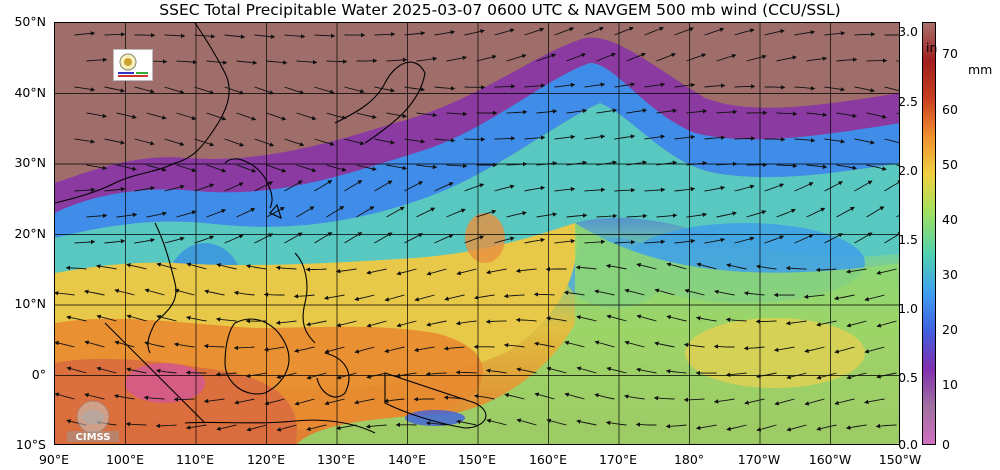 This screenshot has width=1000, height=470. Describe the element at coordinates (830, 459) in the screenshot. I see `lon-label-160w: 160°W` at that location.